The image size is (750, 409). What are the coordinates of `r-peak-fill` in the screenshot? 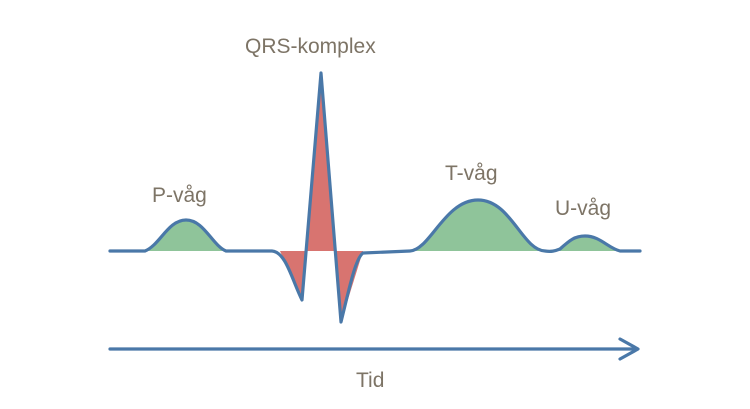 It's located at (321, 162).